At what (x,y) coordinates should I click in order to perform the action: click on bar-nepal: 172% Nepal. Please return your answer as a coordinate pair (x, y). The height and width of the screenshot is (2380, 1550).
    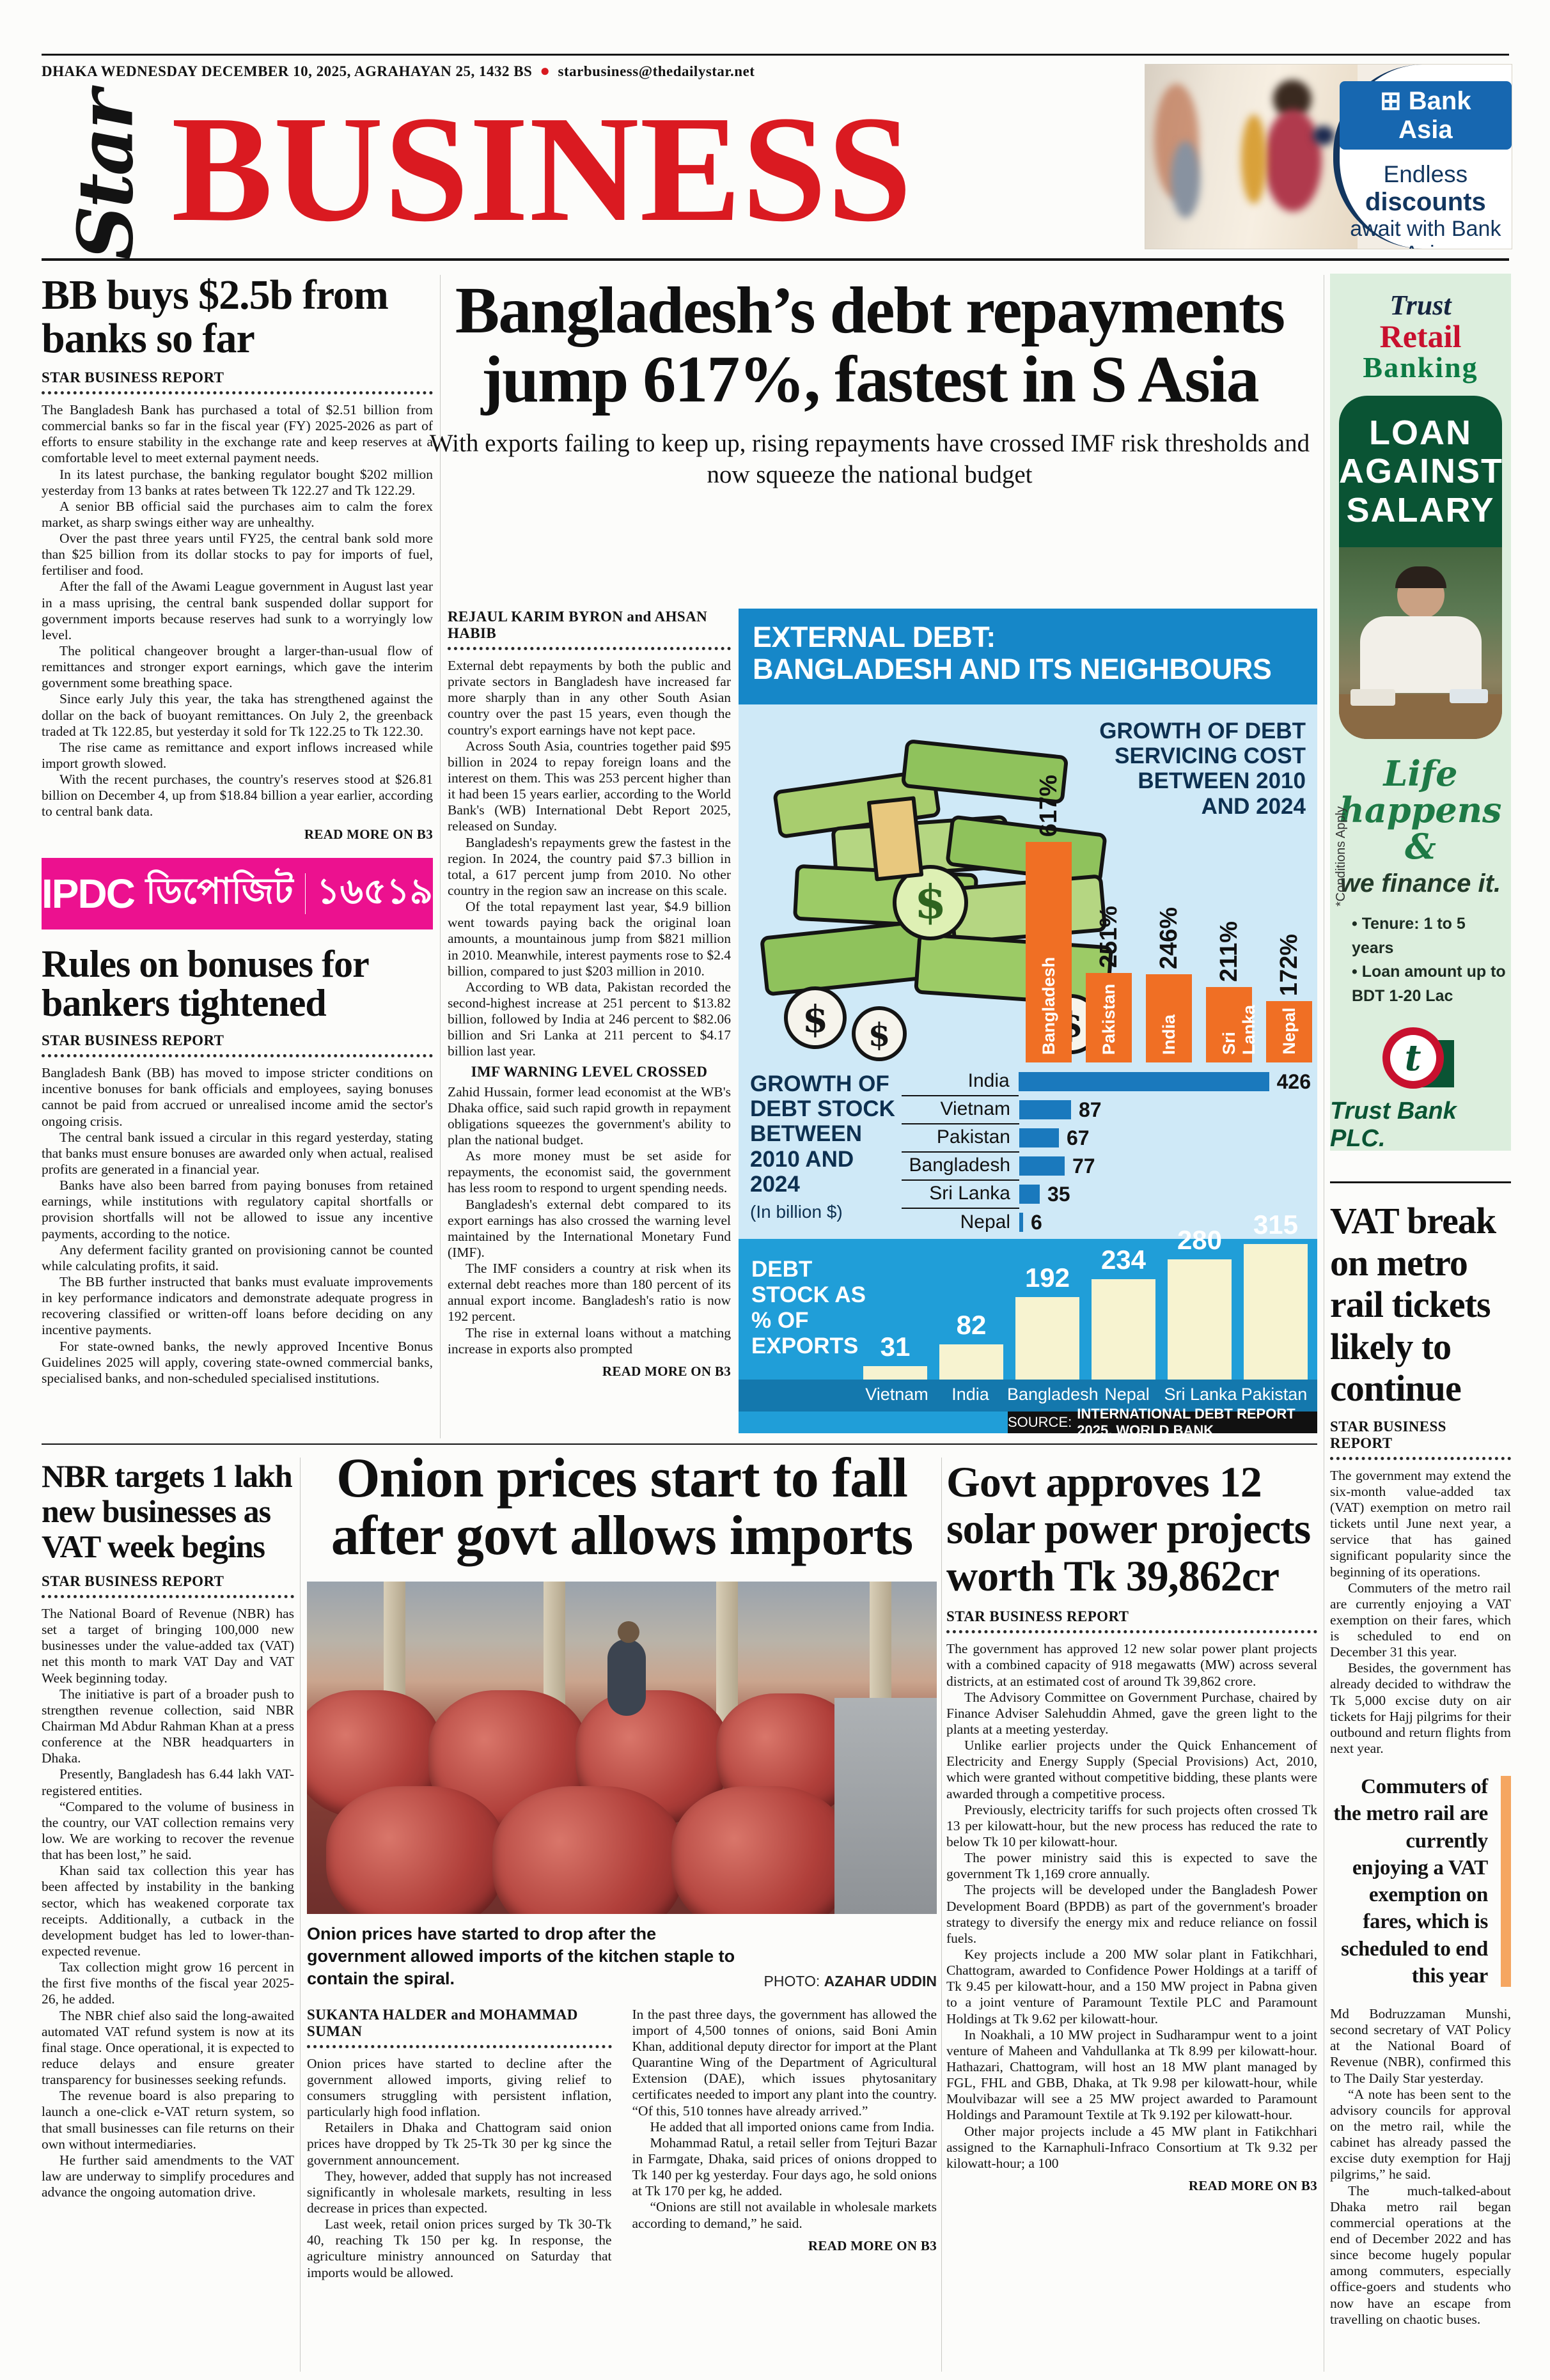
    Looking at the image, I should click on (1289, 902).